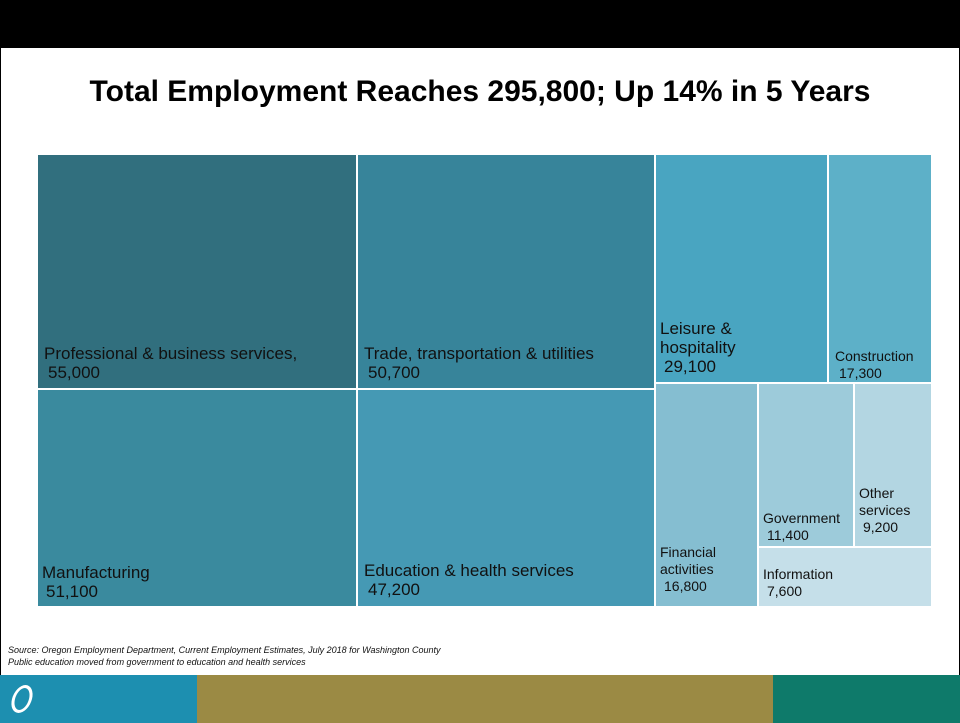 Image resolution: width=960 pixels, height=723 pixels. I want to click on treemap-tile: Leisure & hospitality 29,100, so click(741, 268).